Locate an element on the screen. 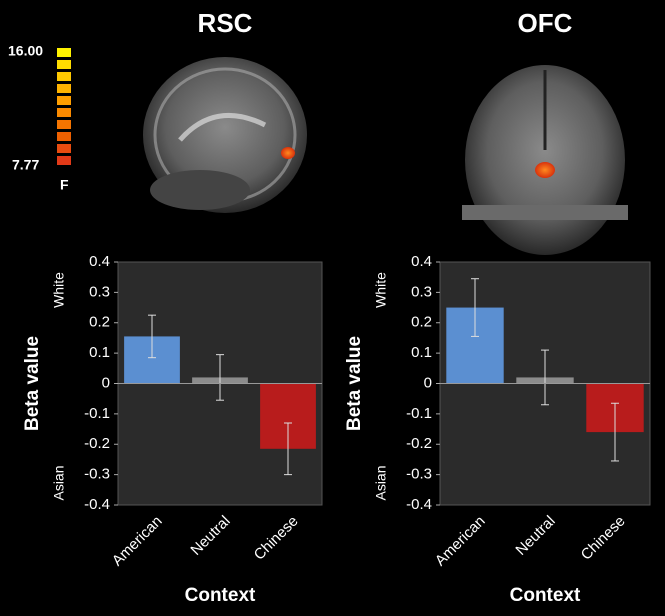  rsc-brain-image is located at coordinates (222, 136).